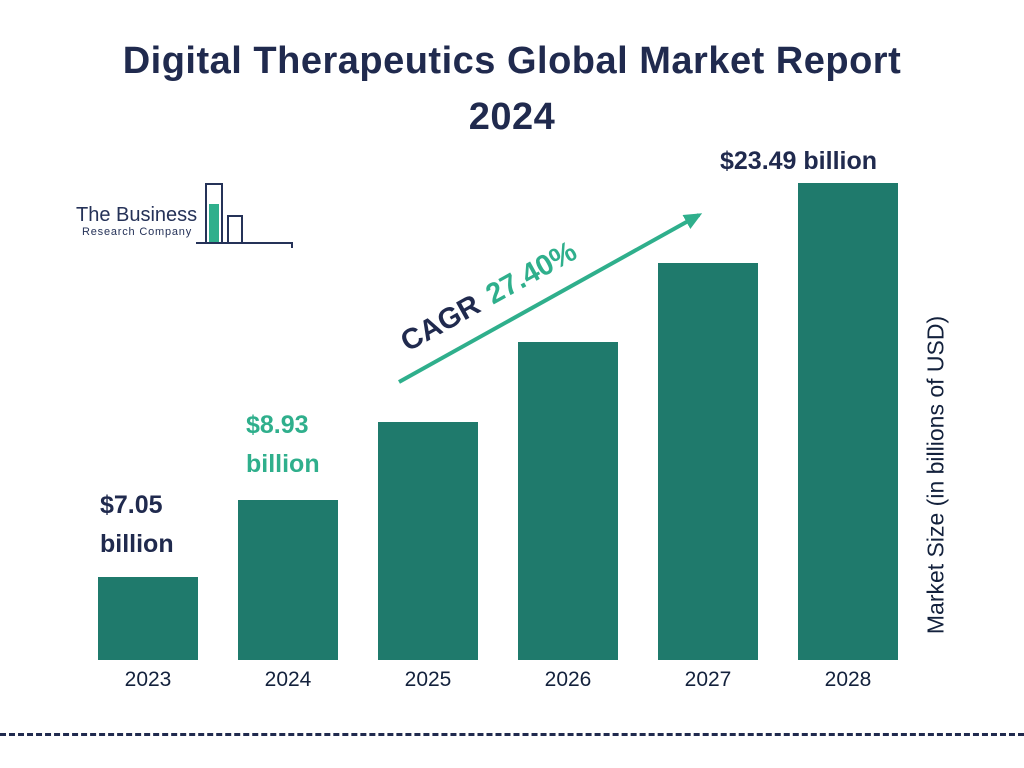 The height and width of the screenshot is (768, 1024). Describe the element at coordinates (848, 679) in the screenshot. I see `x-axis-label-2028: 2028` at that location.